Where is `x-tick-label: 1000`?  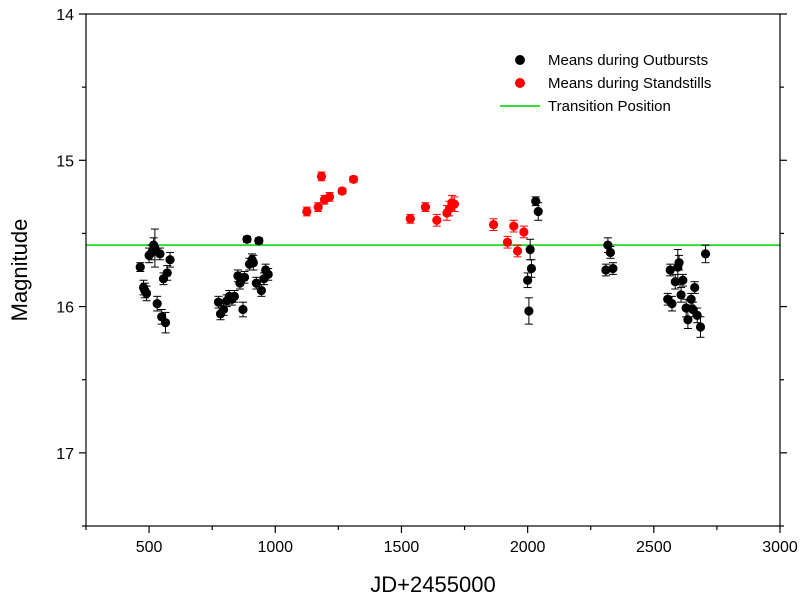
x-tick-label: 1000 is located at coordinates (275, 547).